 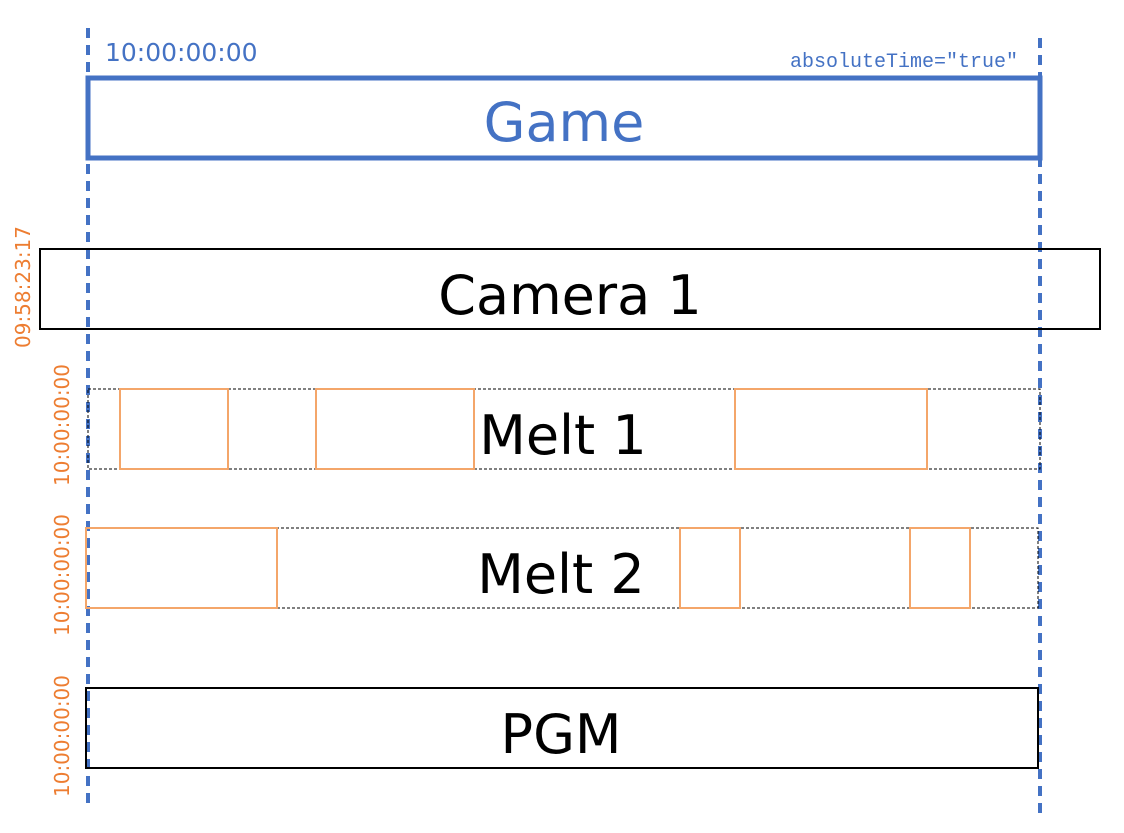 I want to click on melt-1-time: 10:00:00:00, so click(x=62, y=425).